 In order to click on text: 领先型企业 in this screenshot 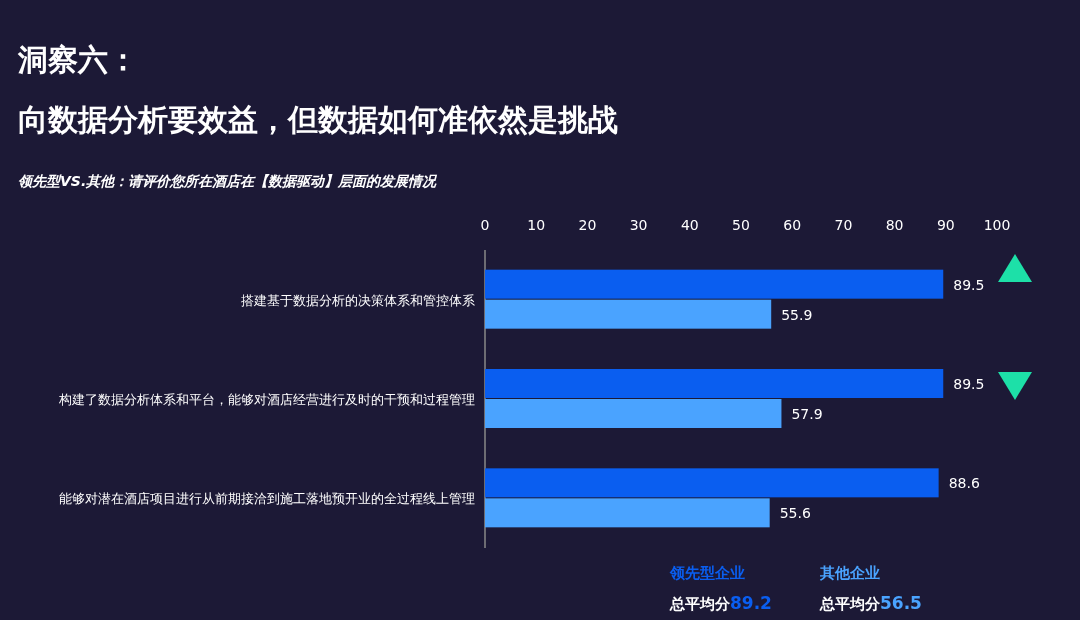, I will do `click(707, 573)`.